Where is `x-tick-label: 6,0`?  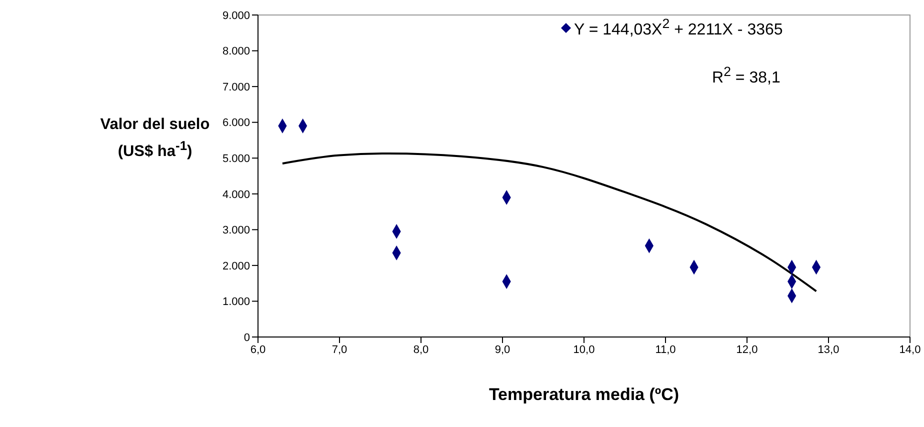 x-tick-label: 6,0 is located at coordinates (258, 350).